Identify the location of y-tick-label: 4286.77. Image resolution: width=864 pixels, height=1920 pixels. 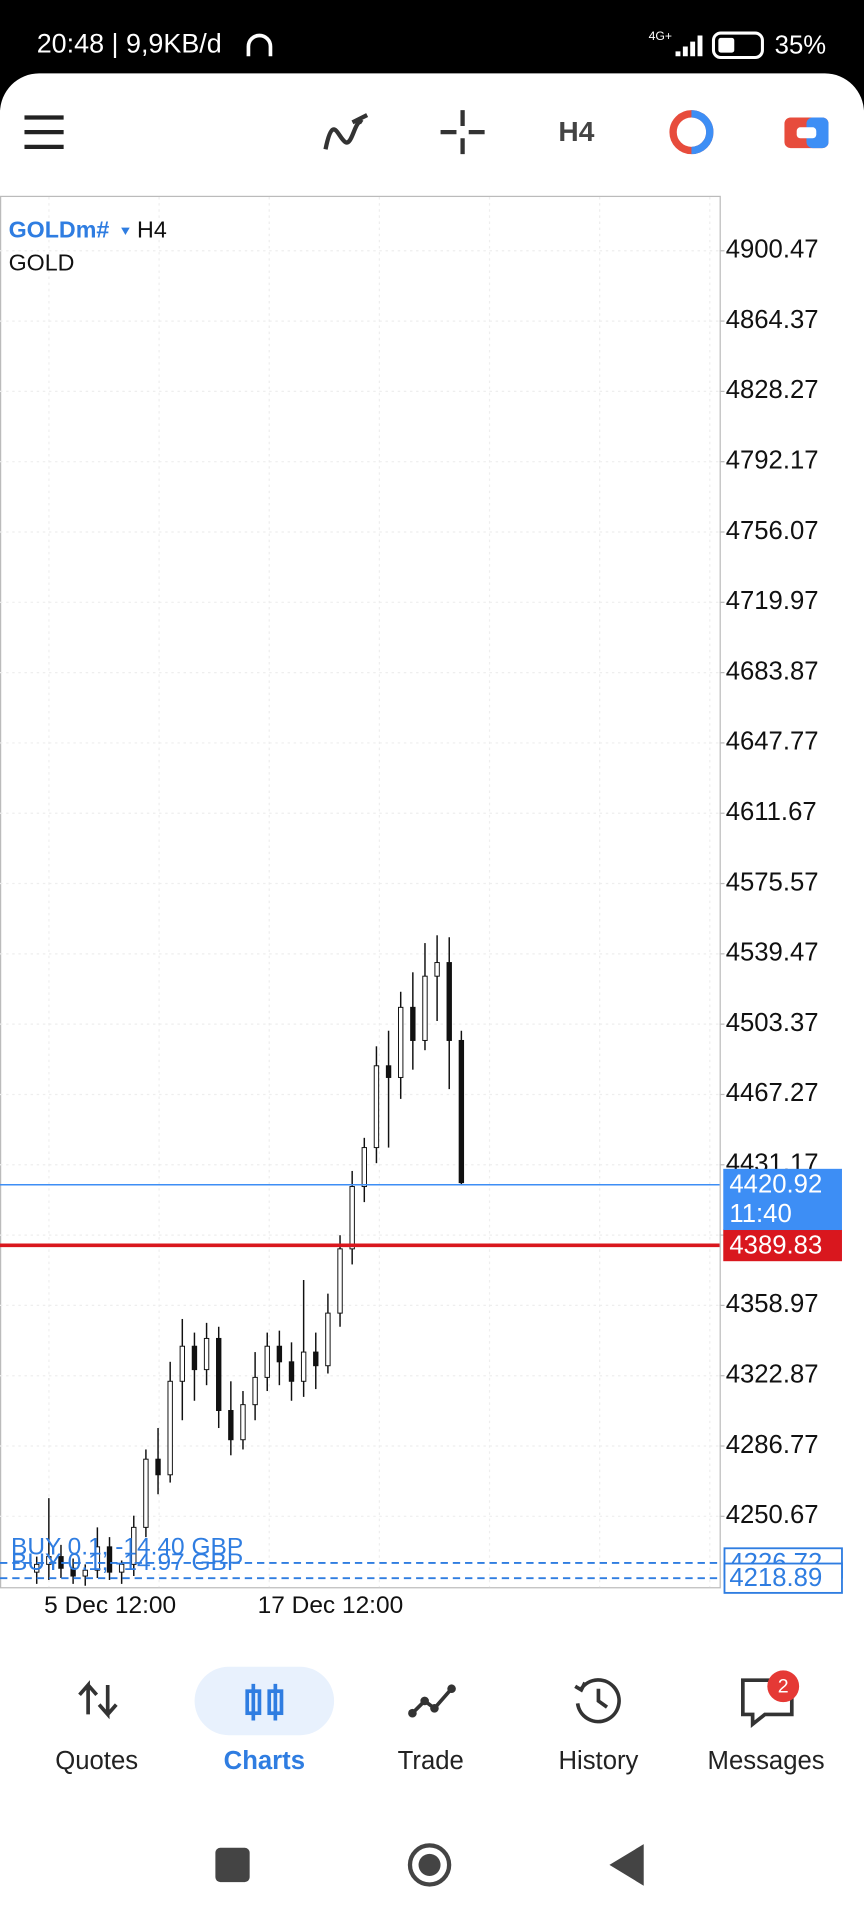
(772, 1445).